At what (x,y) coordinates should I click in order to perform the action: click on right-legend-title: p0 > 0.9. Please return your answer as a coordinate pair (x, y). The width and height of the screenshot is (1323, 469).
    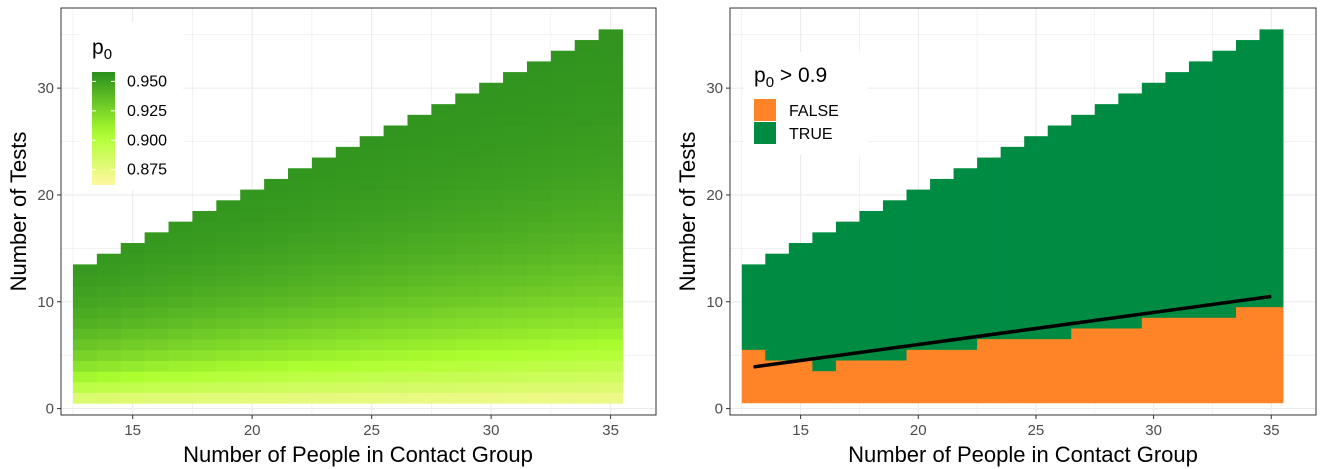
    Looking at the image, I should click on (790, 77).